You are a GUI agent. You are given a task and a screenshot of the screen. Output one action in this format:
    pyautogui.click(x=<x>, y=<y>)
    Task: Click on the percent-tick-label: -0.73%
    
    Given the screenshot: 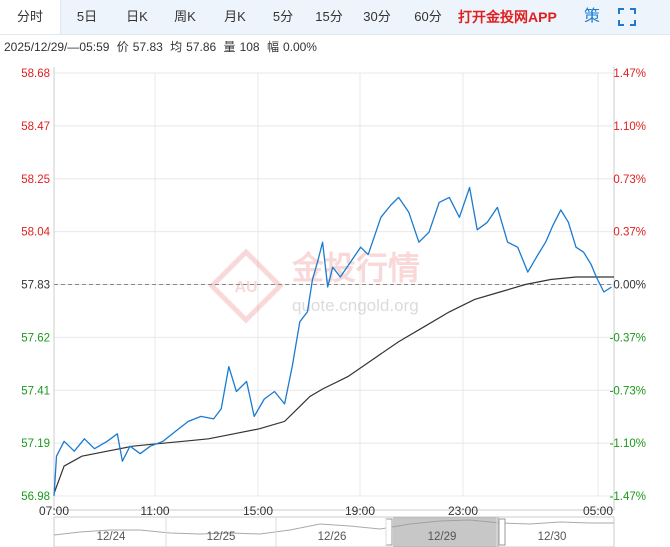 What is the action you would take?
    pyautogui.click(x=628, y=391)
    